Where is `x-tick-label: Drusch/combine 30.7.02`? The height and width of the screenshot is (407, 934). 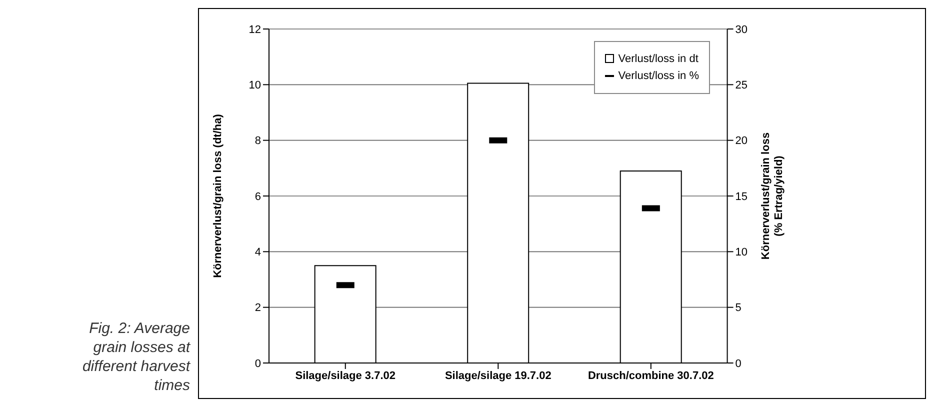
x-tick-label: Drusch/combine 30.7.02 is located at coordinates (651, 376).